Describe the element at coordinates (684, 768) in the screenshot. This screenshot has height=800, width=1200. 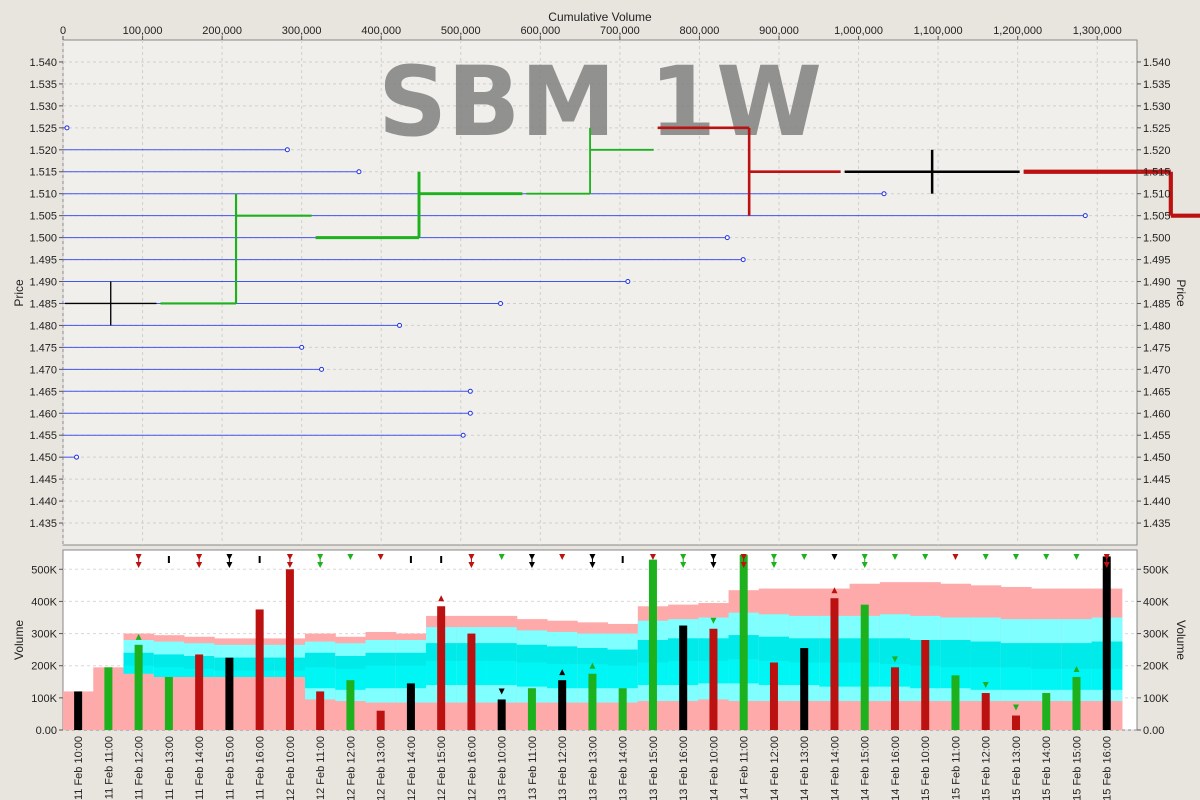
I see `x-category-label: 13 Feb 16:00` at that location.